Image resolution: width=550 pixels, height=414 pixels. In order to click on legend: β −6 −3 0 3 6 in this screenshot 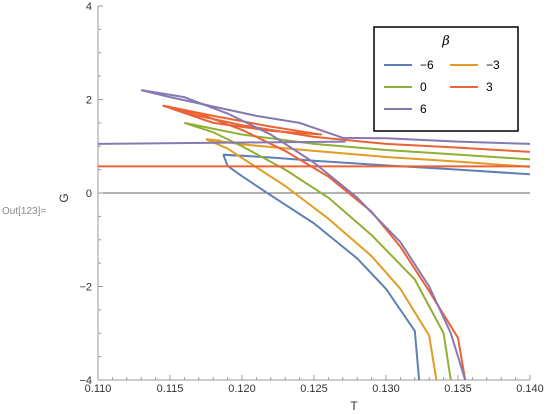, I will do `click(446, 79)`.